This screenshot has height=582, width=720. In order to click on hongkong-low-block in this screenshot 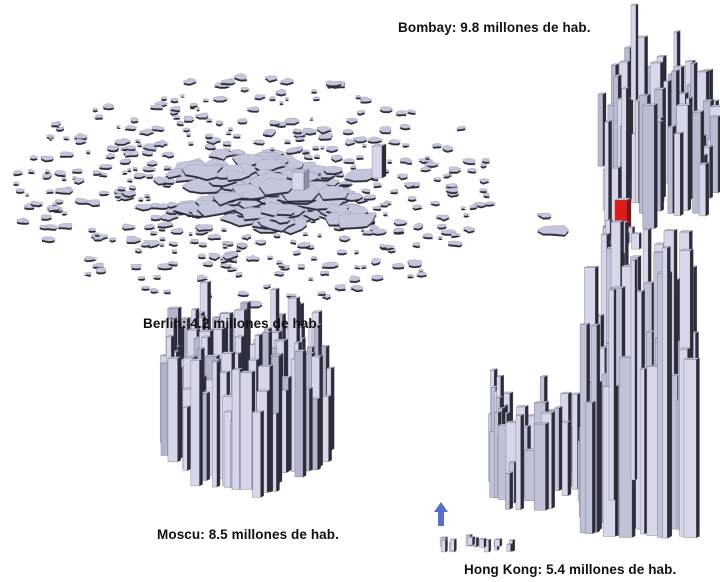, I will do `click(452, 545)`.